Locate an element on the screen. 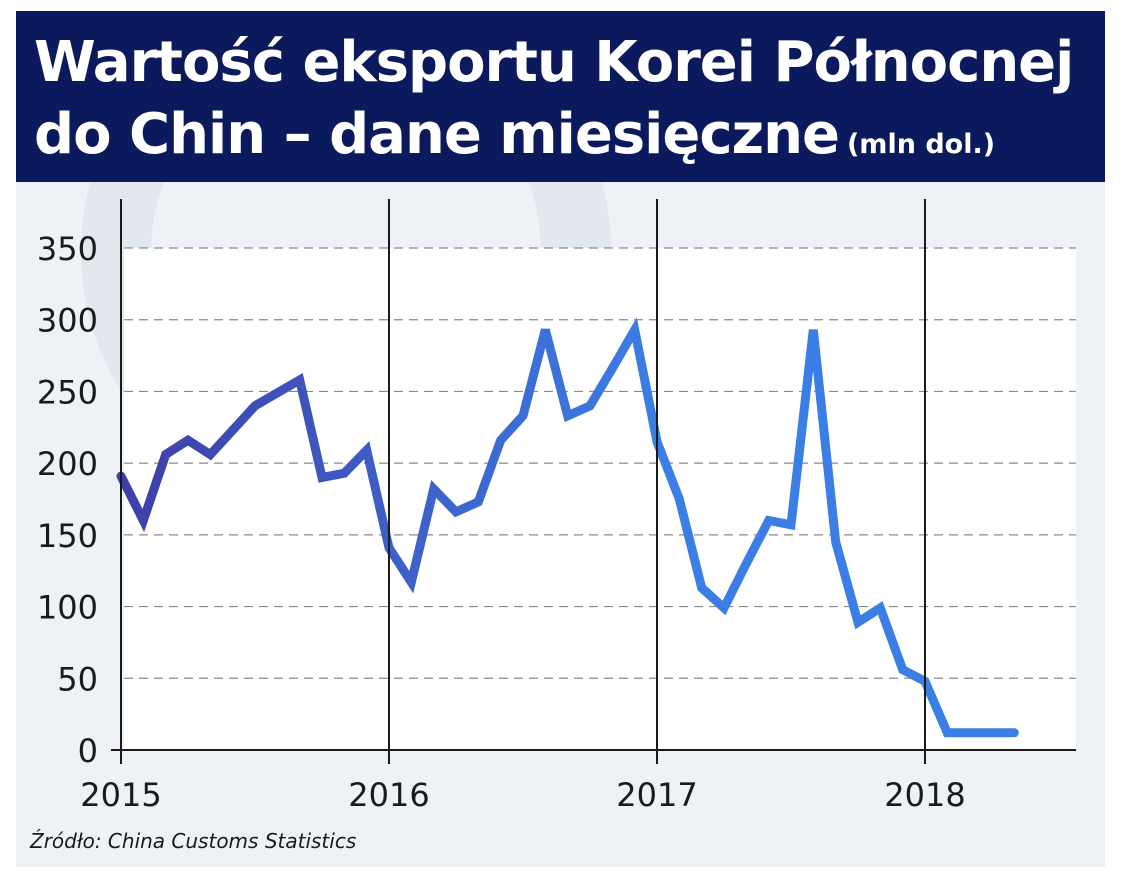 This screenshot has height=881, width=1121. x-tick-label: 2015 is located at coordinates (120, 795).